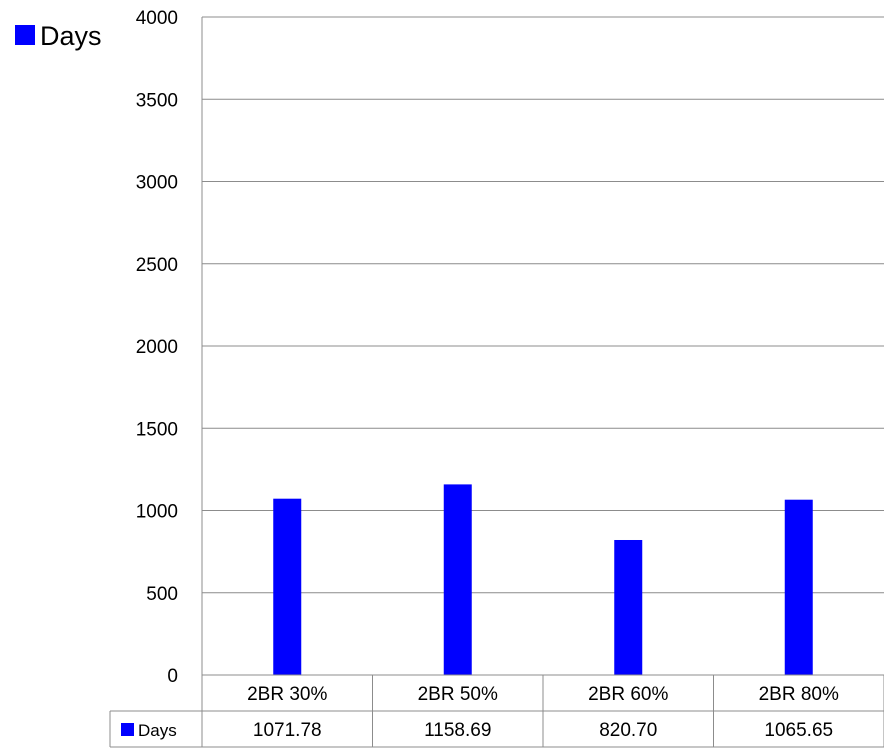  I want to click on y-tick-label: 1000, so click(157, 512).